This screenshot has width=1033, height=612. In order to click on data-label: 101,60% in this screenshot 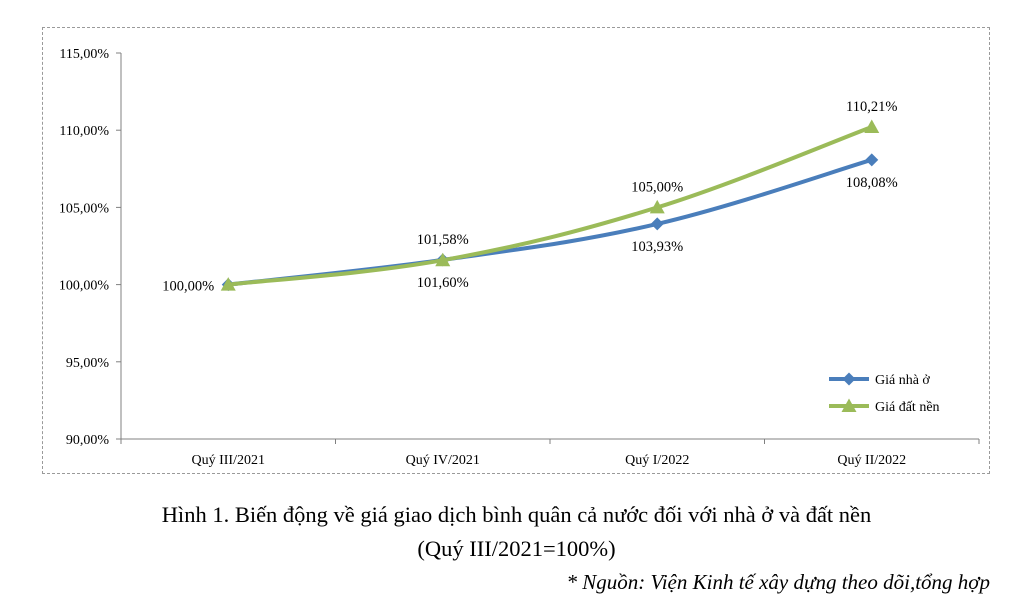, I will do `click(443, 283)`.